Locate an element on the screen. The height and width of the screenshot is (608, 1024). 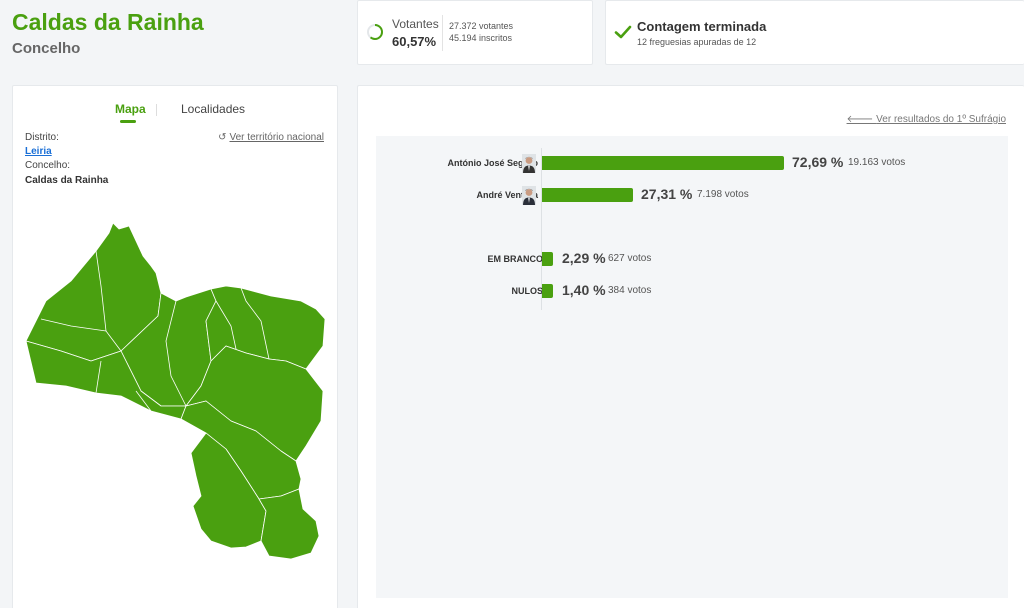
registered-count: 45.194 inscritos is located at coordinates (481, 38).